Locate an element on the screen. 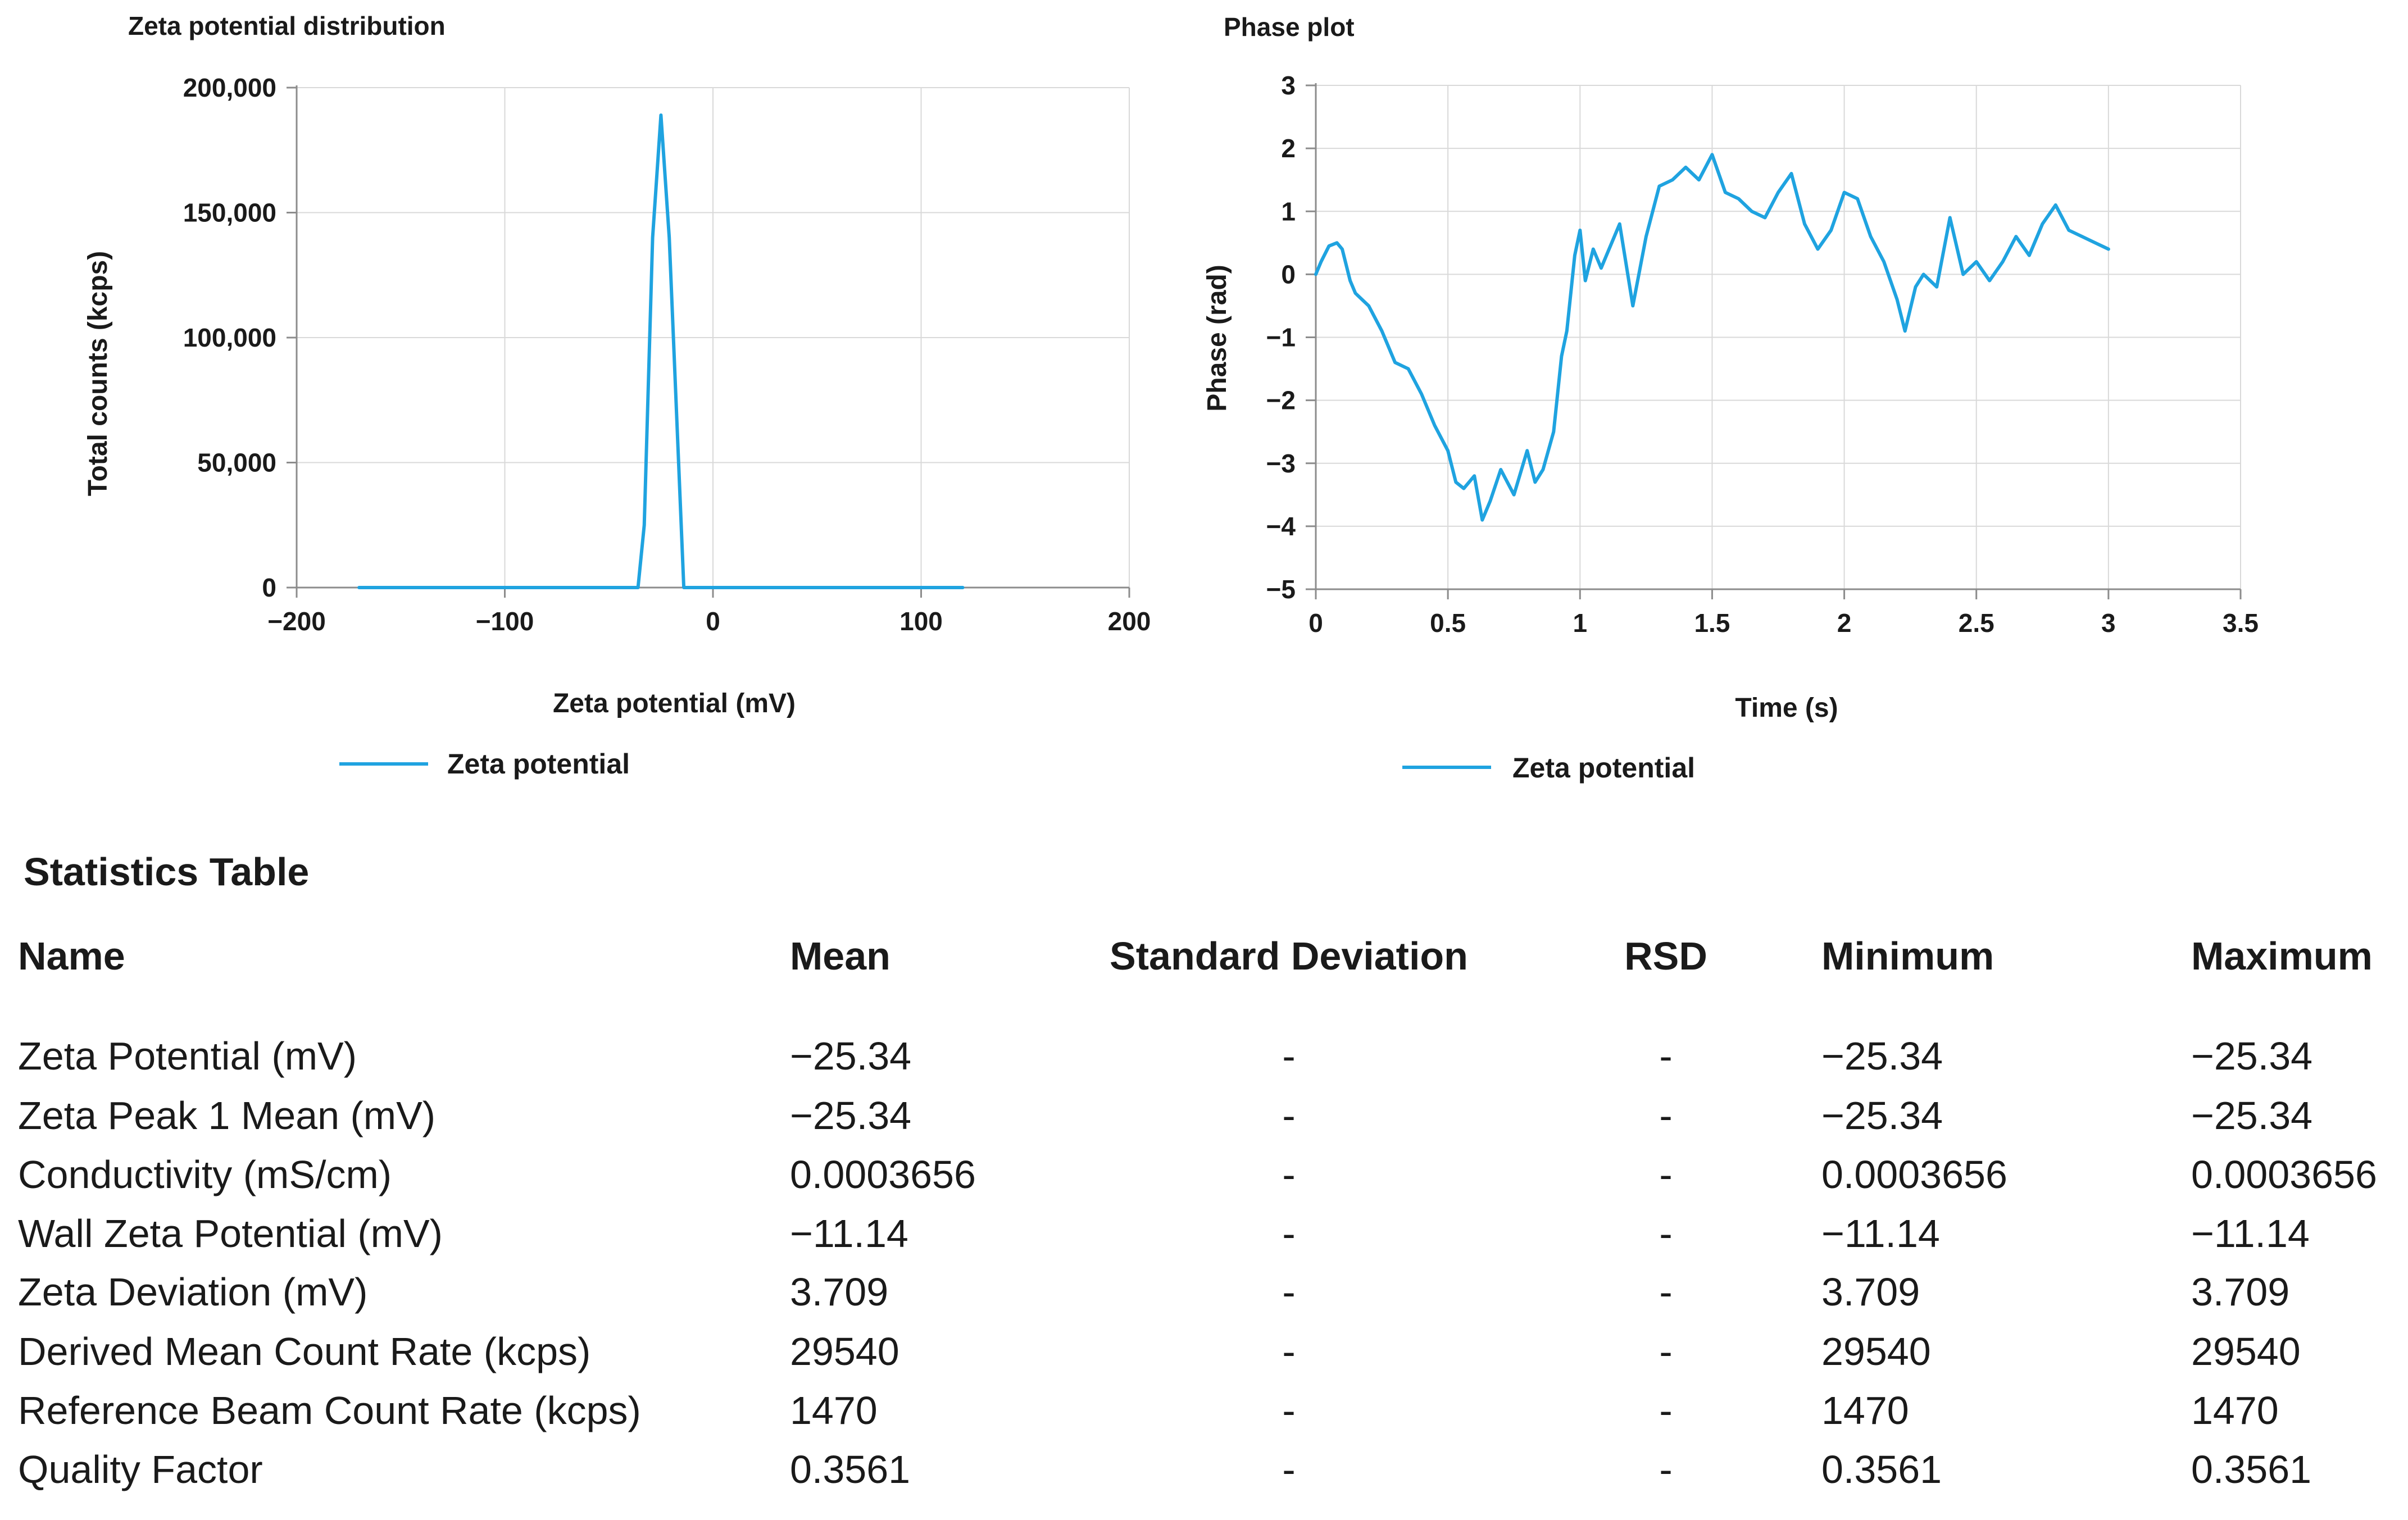 The image size is (2408, 1520). y-tick-label: 2 is located at coordinates (1288, 148).